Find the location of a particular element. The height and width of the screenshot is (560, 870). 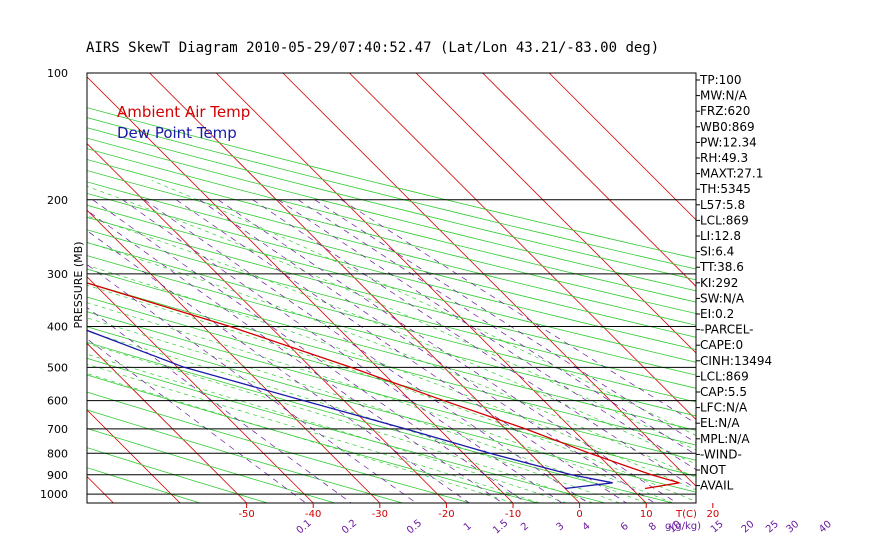

bottom-temp-tick-label: -50 is located at coordinates (246, 514).